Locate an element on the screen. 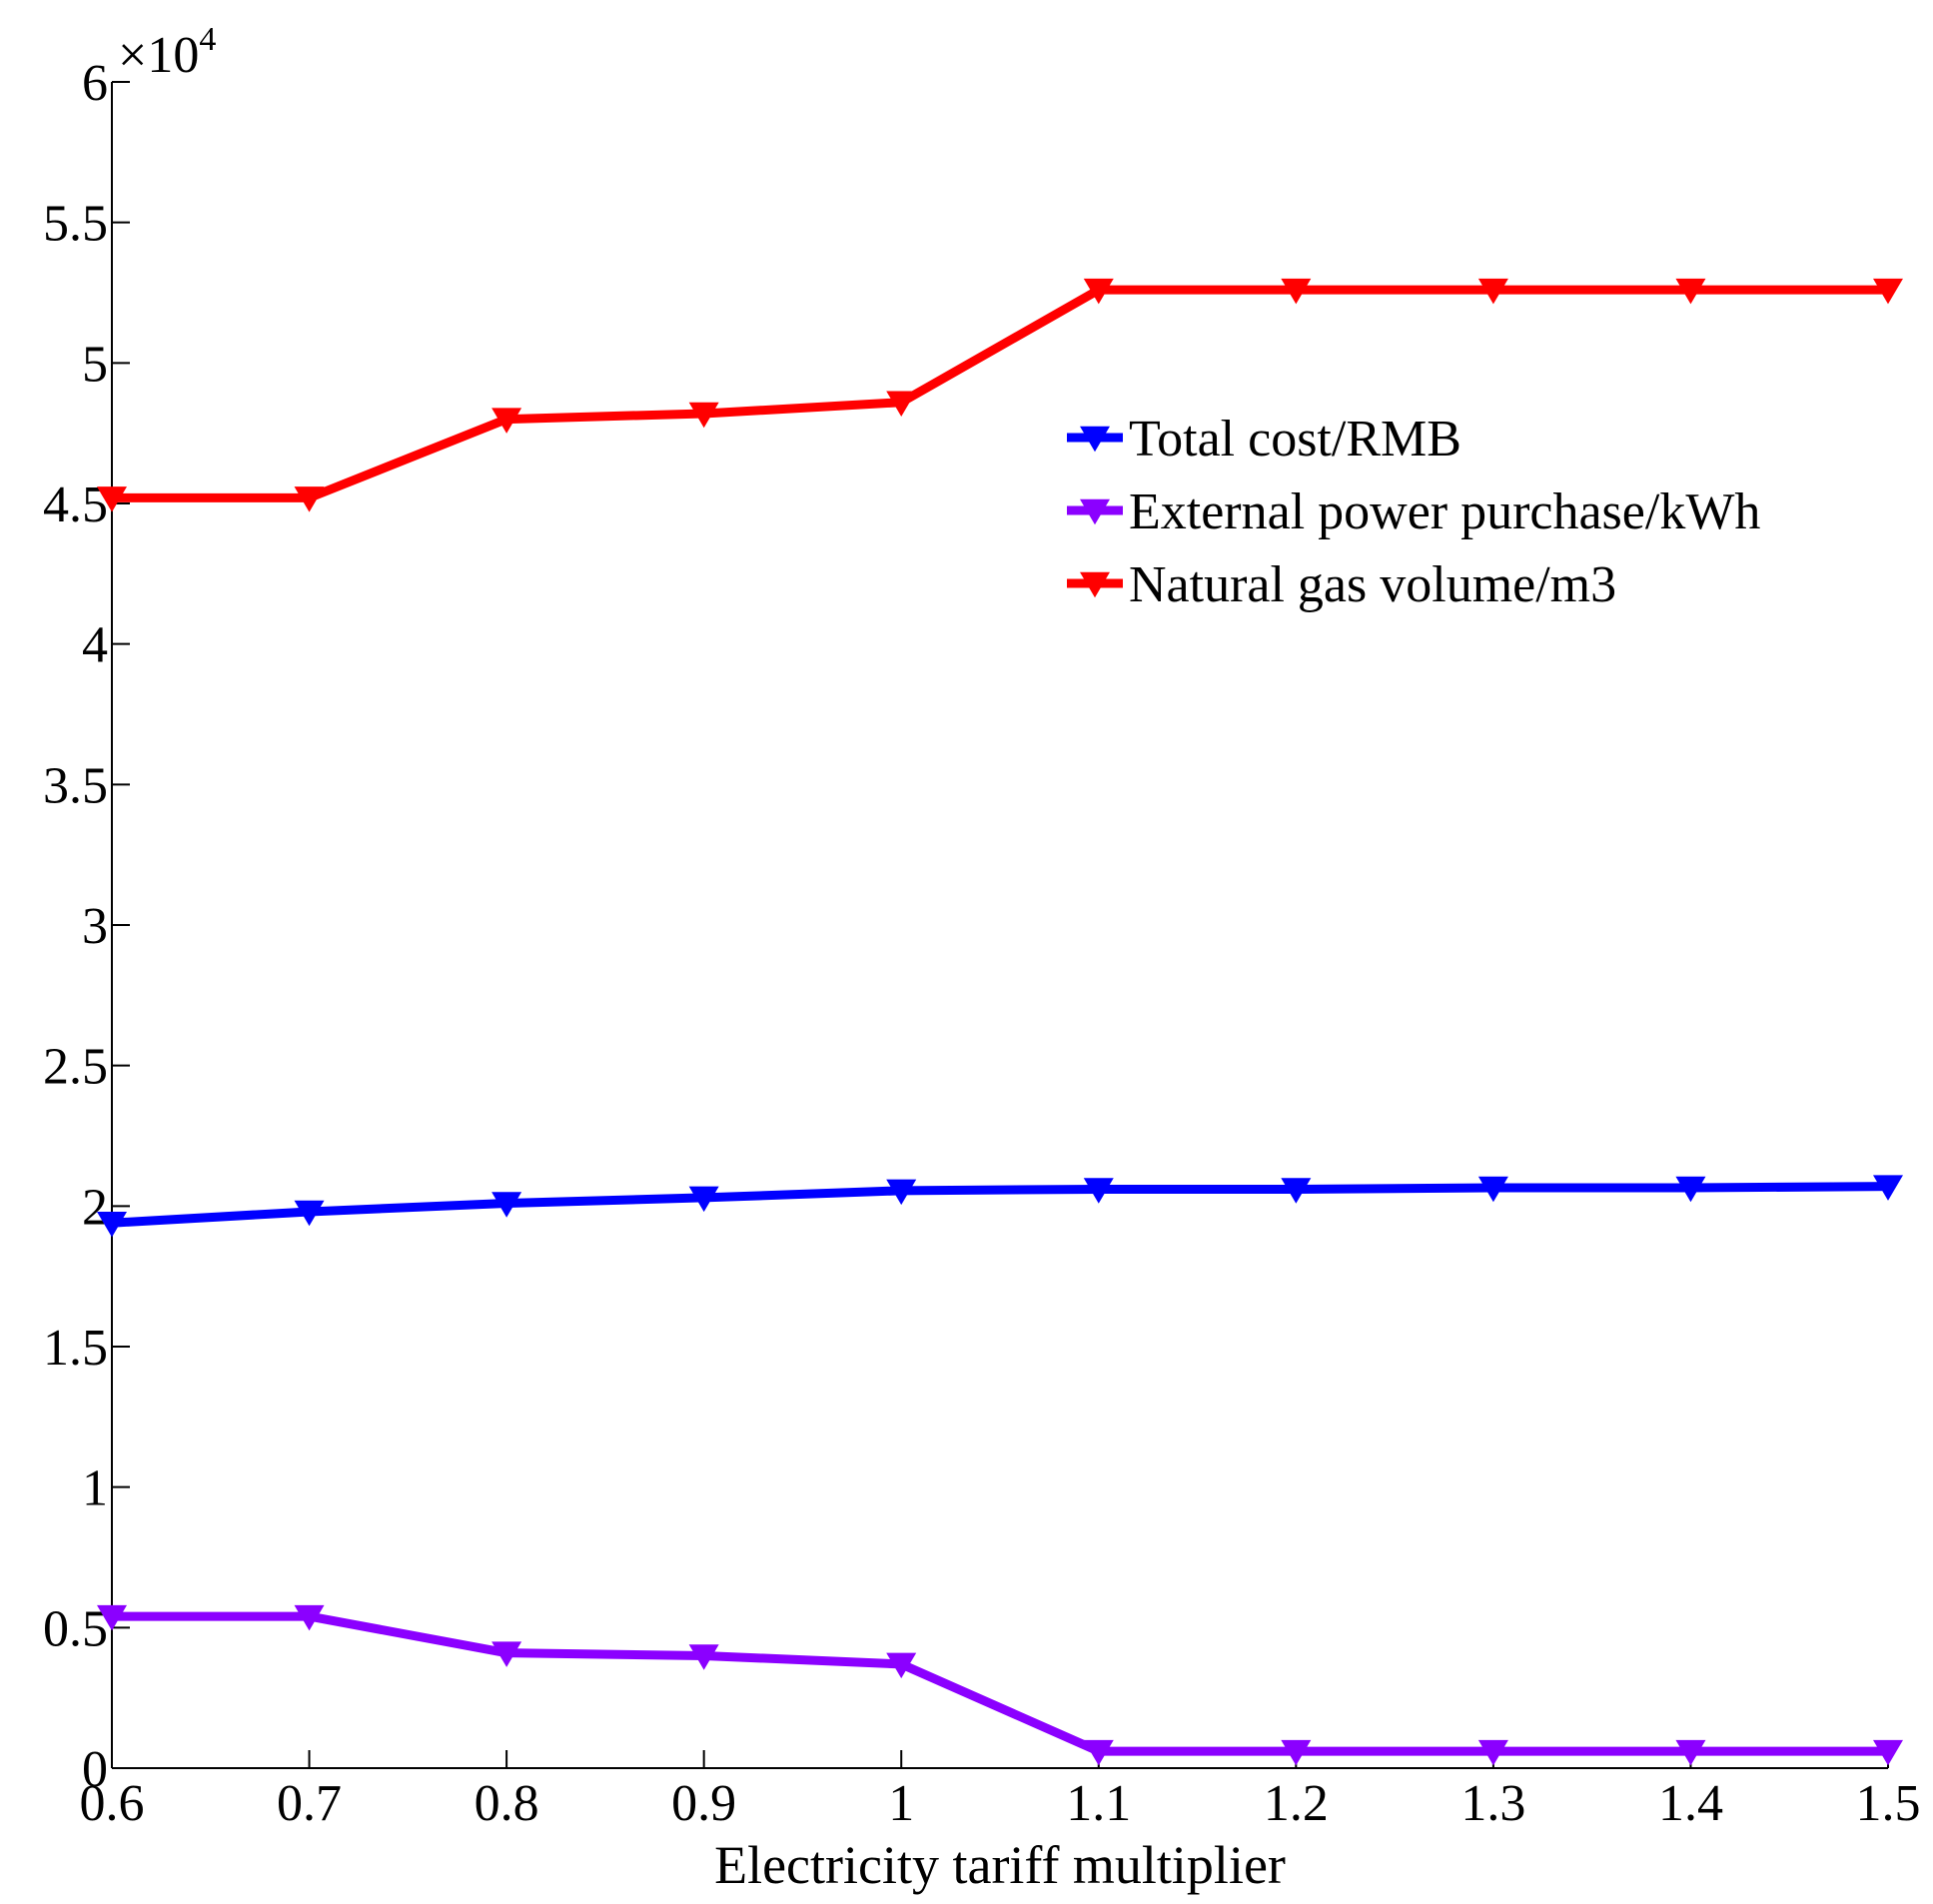 The height and width of the screenshot is (1904, 1933). x-tick-label: 0.8 is located at coordinates (507, 1803).